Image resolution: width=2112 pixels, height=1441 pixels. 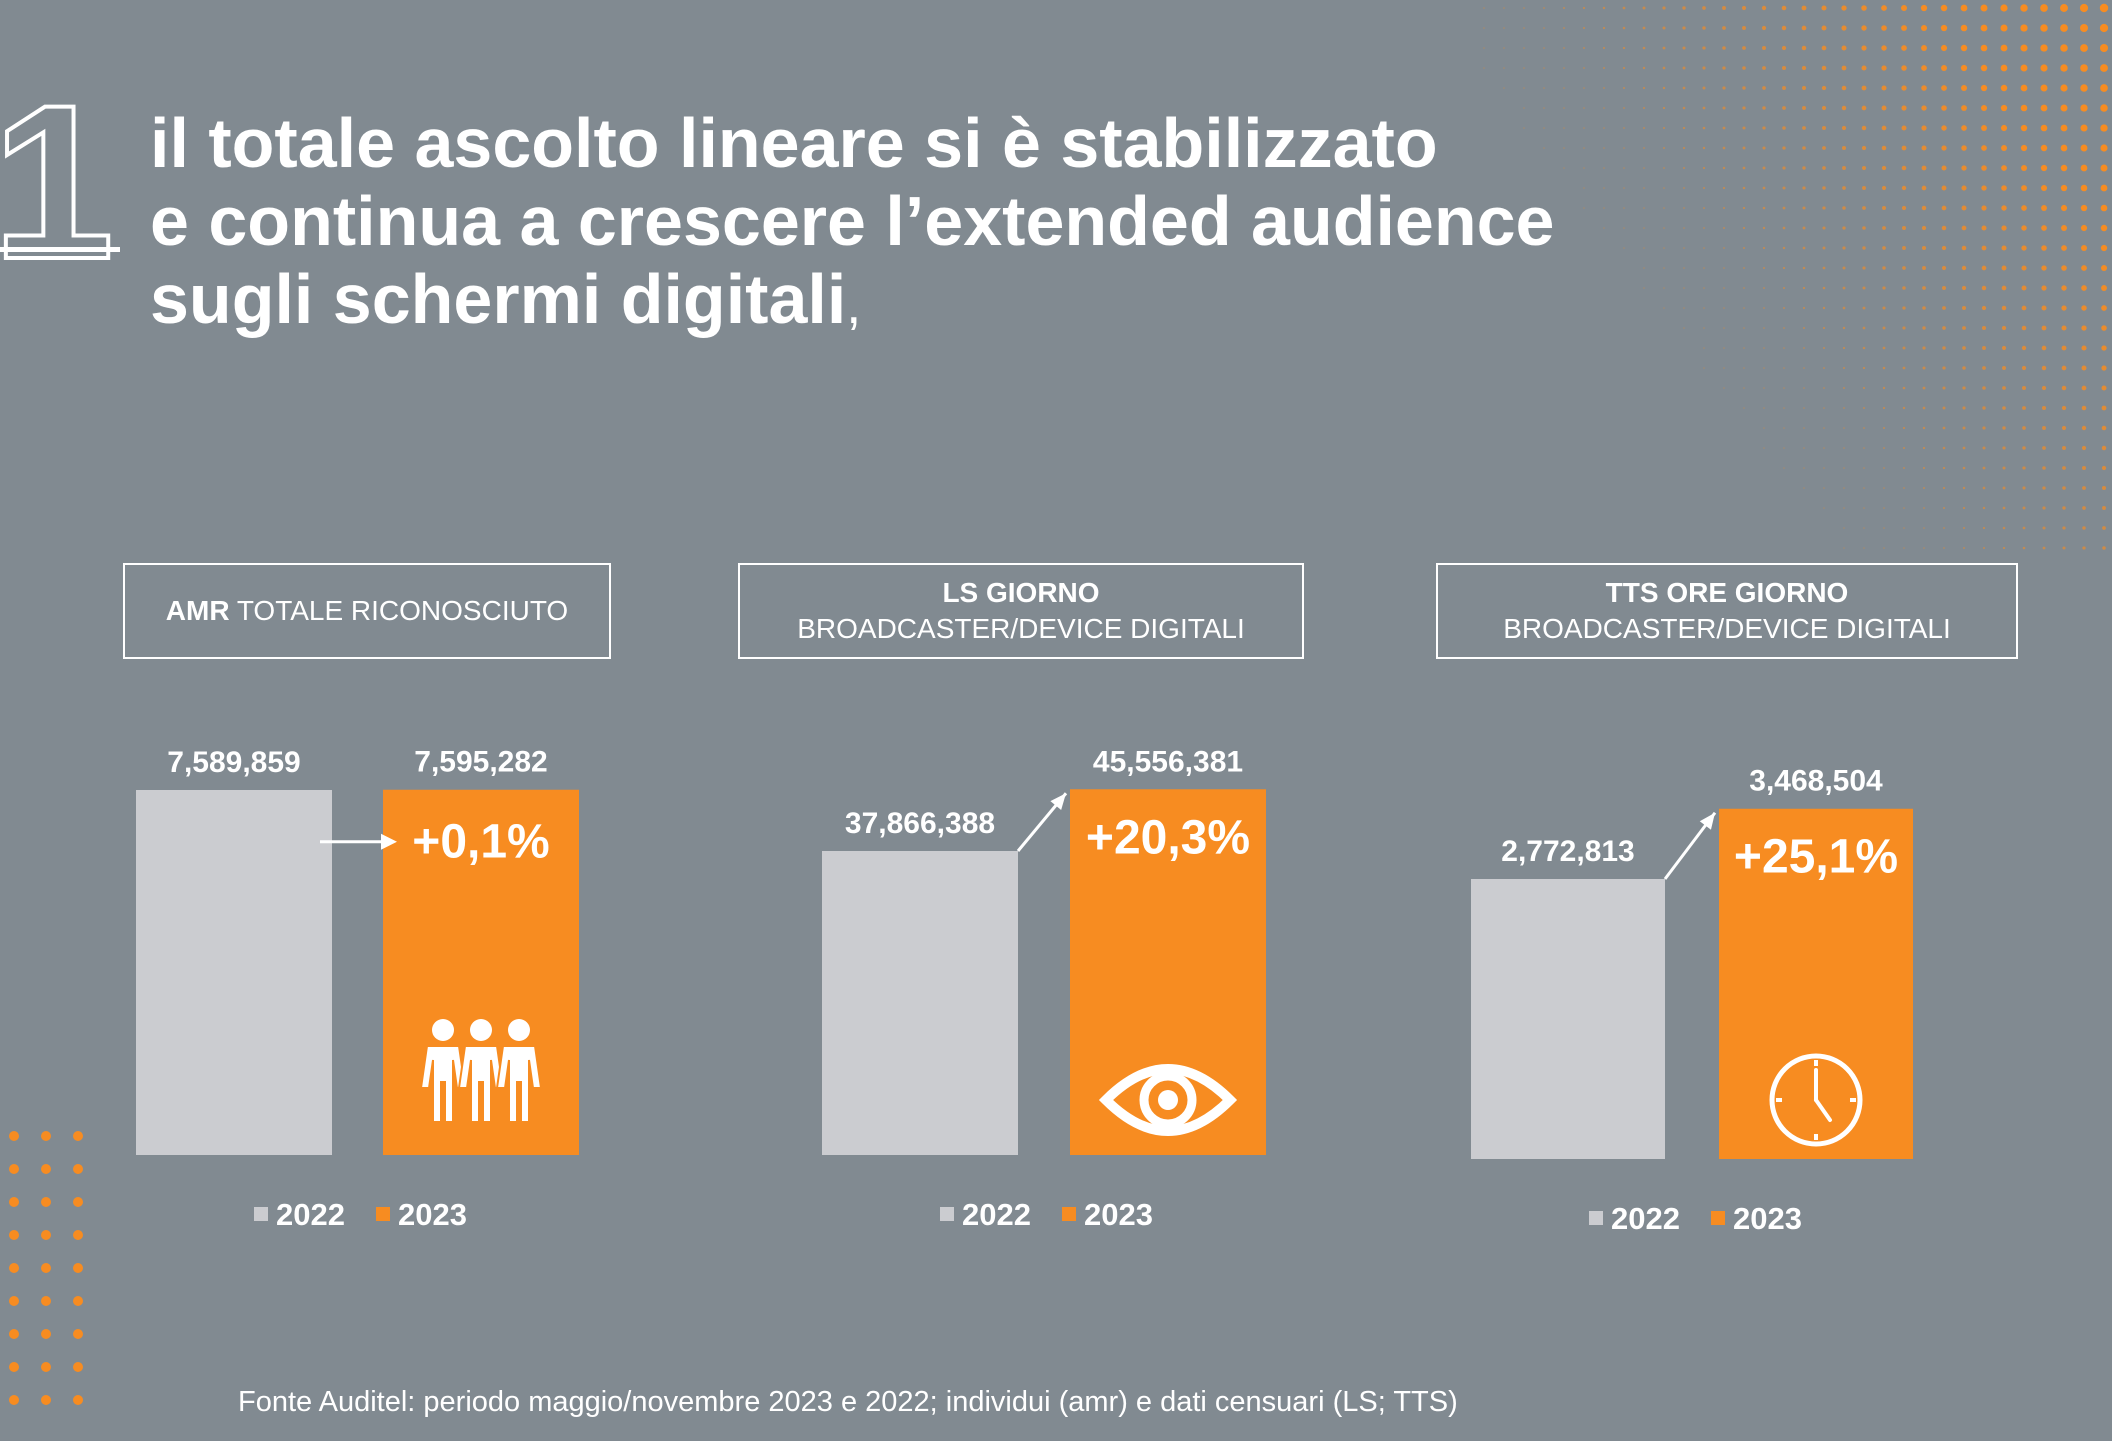 I want to click on legend-label-2023: 2023, so click(x=432, y=1214).